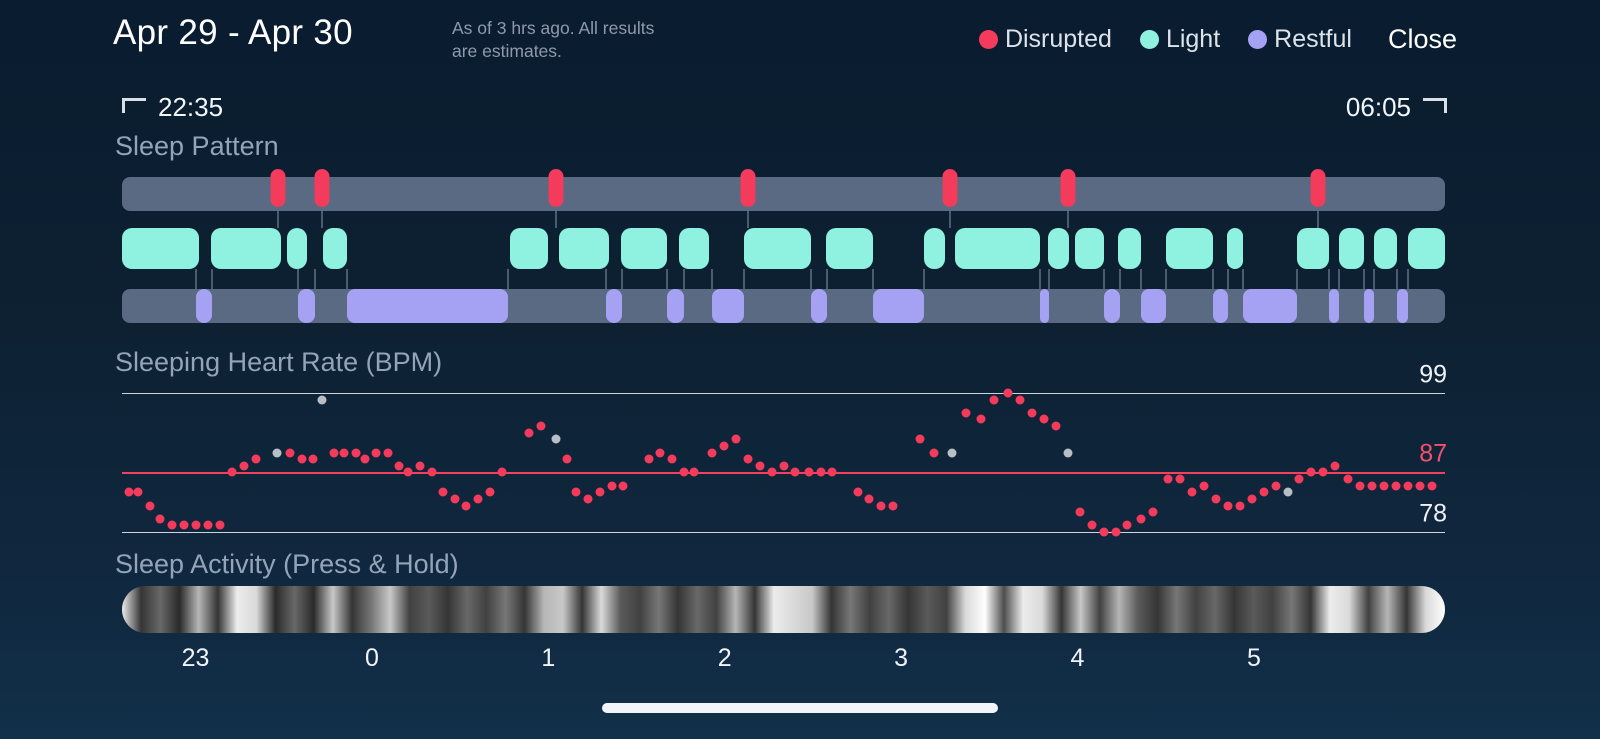 The height and width of the screenshot is (739, 1600). I want to click on sleep-pattern-title: Sleep Pattern, so click(197, 146).